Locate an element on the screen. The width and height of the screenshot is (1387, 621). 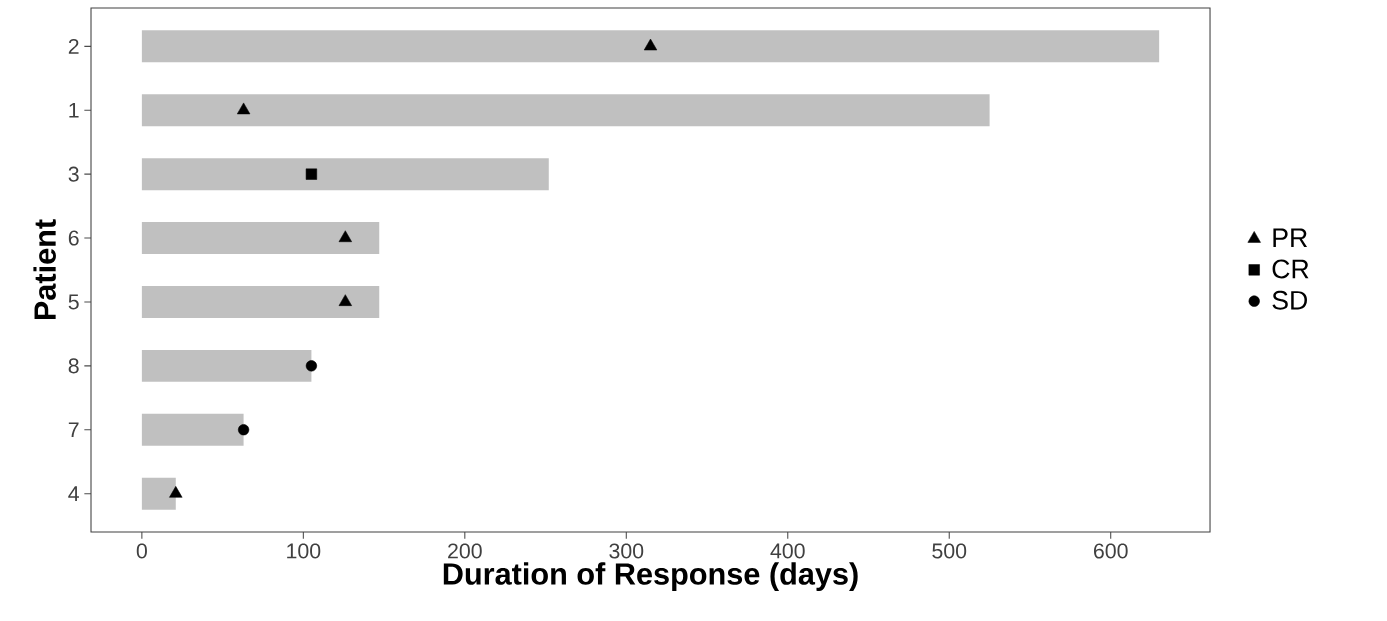
x-tick-label: 300 is located at coordinates (626, 551).